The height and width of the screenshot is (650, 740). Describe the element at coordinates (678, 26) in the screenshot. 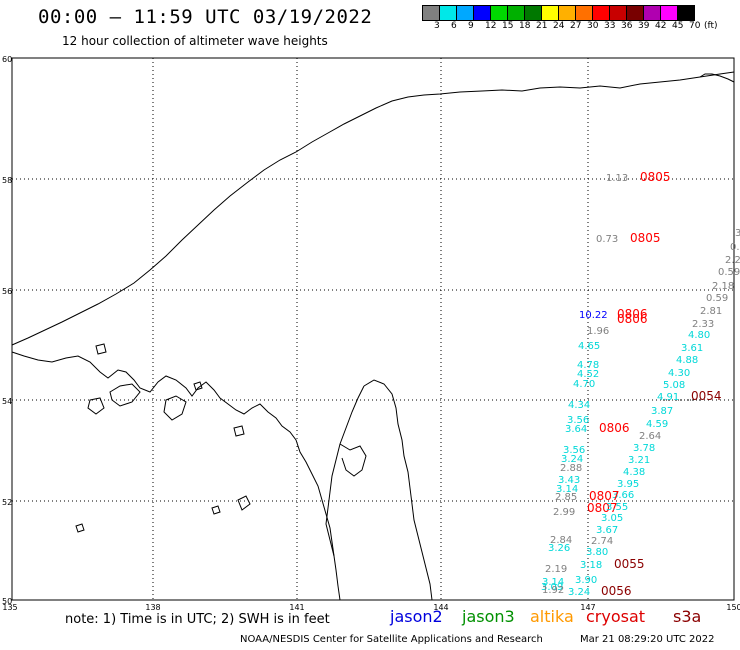

I see `legend-label: 45` at that location.